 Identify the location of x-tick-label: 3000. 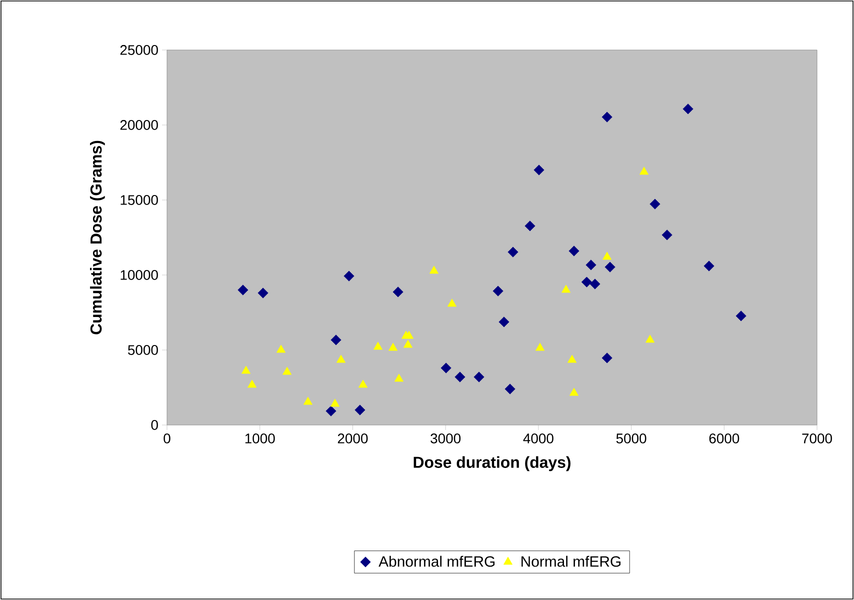
(445, 439).